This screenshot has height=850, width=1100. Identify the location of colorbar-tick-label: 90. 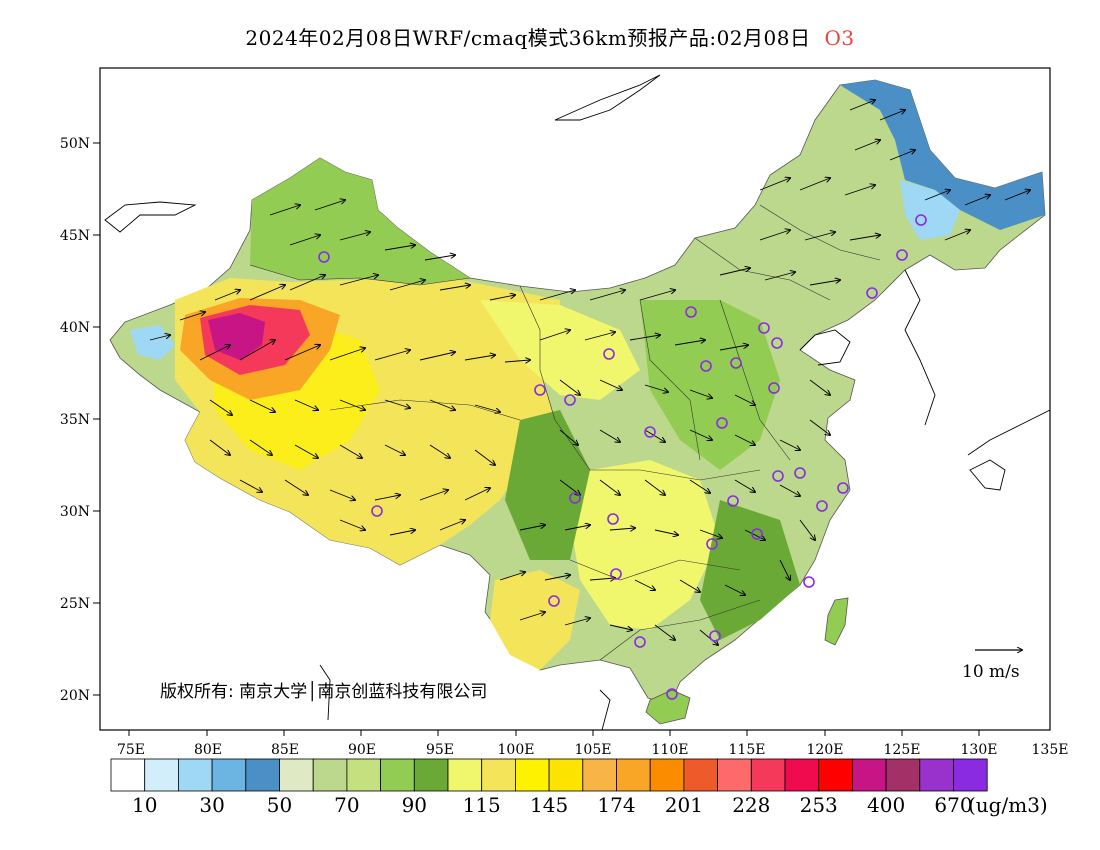
(414, 805).